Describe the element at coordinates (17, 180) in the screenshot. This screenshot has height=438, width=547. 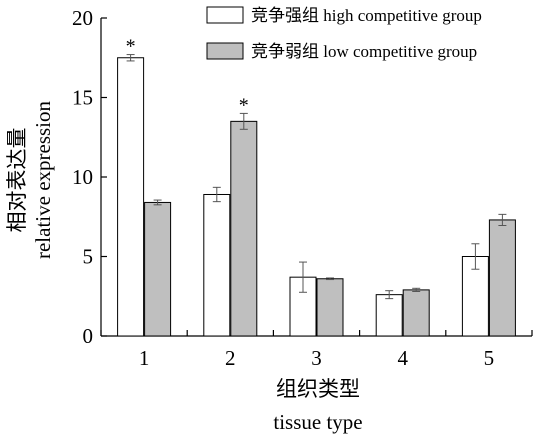
I see `y-axis-title-cn: 相对表达量` at that location.